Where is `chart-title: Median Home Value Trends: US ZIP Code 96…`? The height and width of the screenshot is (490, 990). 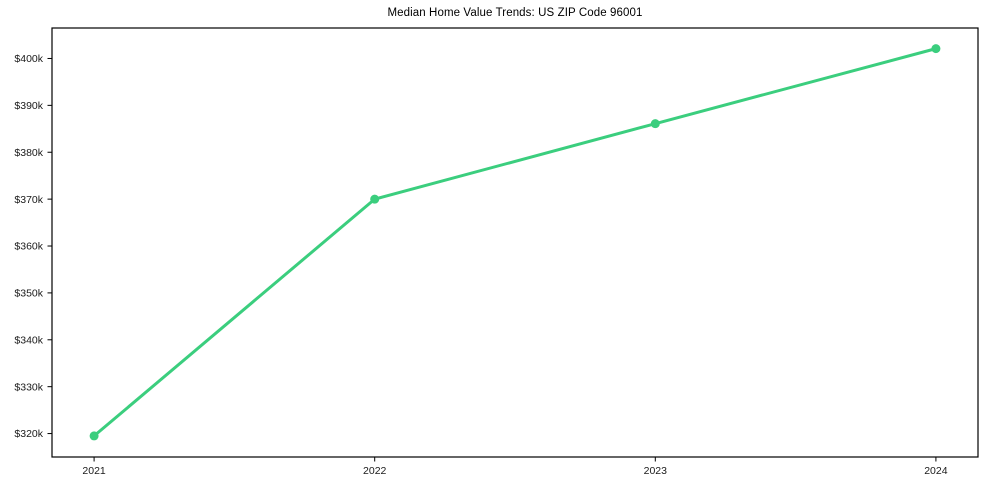
chart-title: Median Home Value Trends: US ZIP Code 96… is located at coordinates (515, 13).